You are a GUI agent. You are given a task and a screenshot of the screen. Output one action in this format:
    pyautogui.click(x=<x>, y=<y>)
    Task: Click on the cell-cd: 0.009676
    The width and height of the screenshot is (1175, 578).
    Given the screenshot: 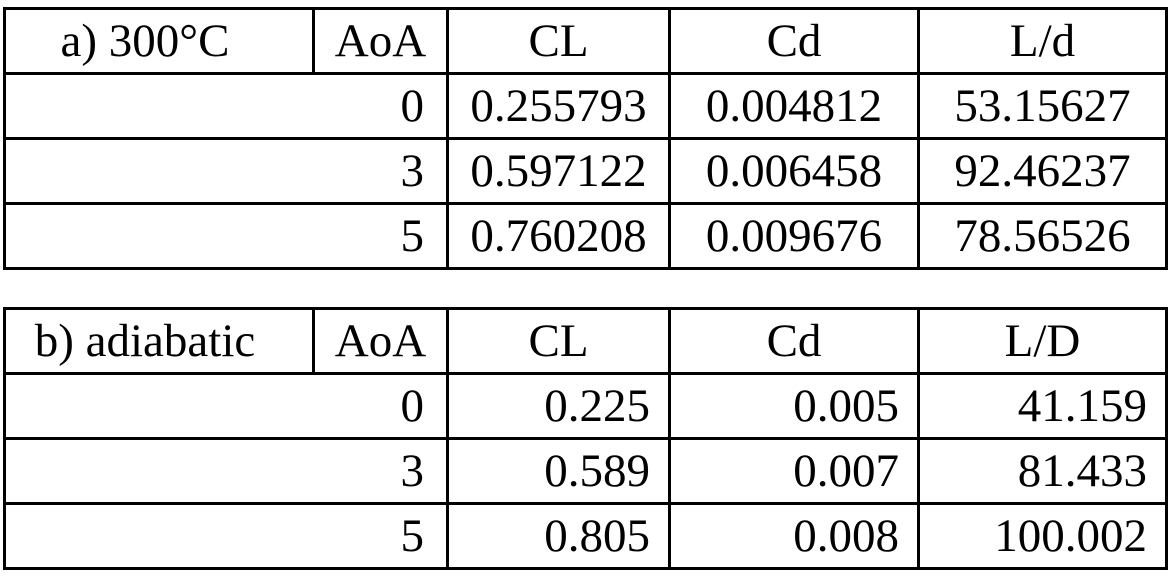 What is the action you would take?
    pyautogui.click(x=794, y=236)
    